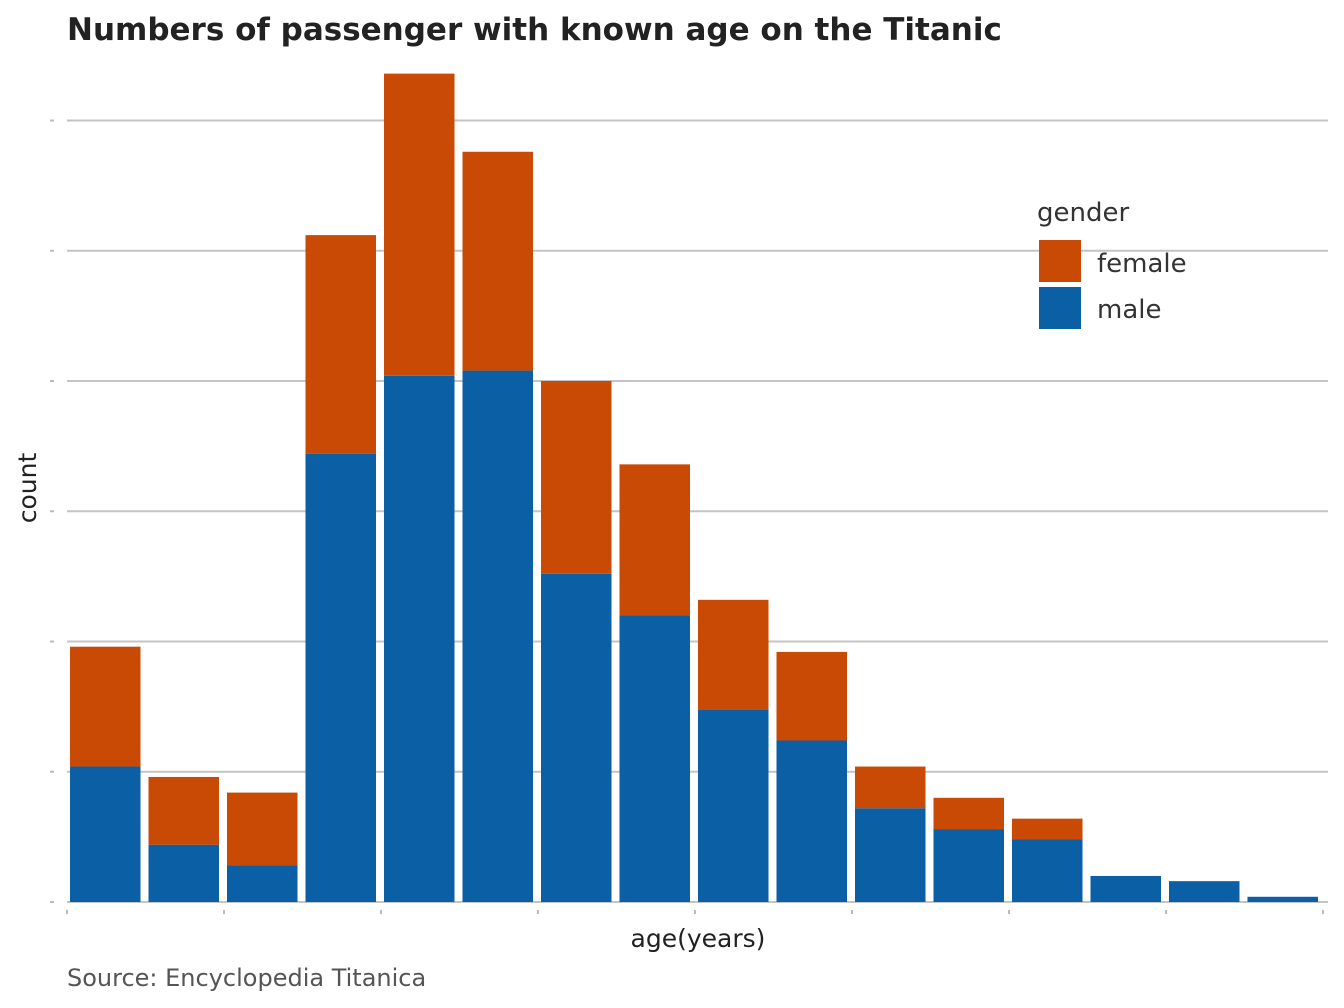 This screenshot has width=1344, height=1008. I want to click on x-axis-label: age(years), so click(698, 938).